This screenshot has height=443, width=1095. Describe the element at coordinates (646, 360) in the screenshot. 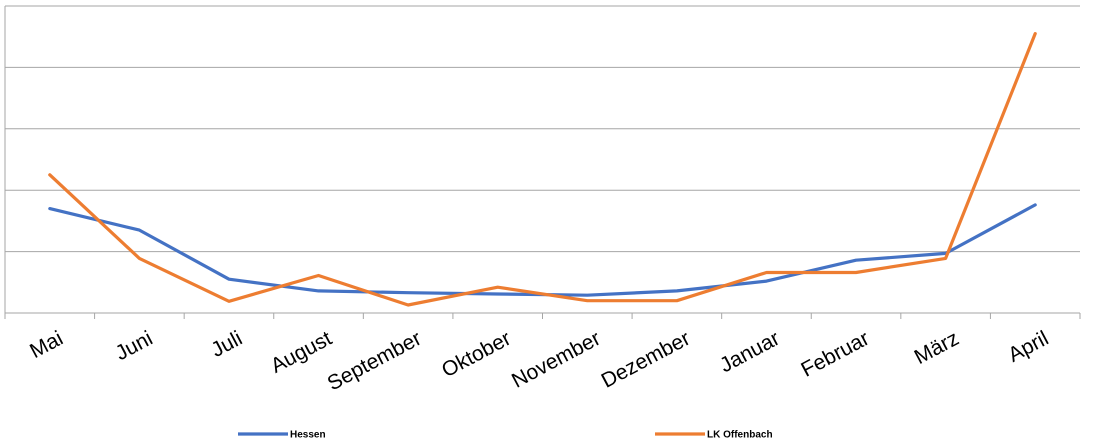

I see `x-tick-label: Dezember` at that location.